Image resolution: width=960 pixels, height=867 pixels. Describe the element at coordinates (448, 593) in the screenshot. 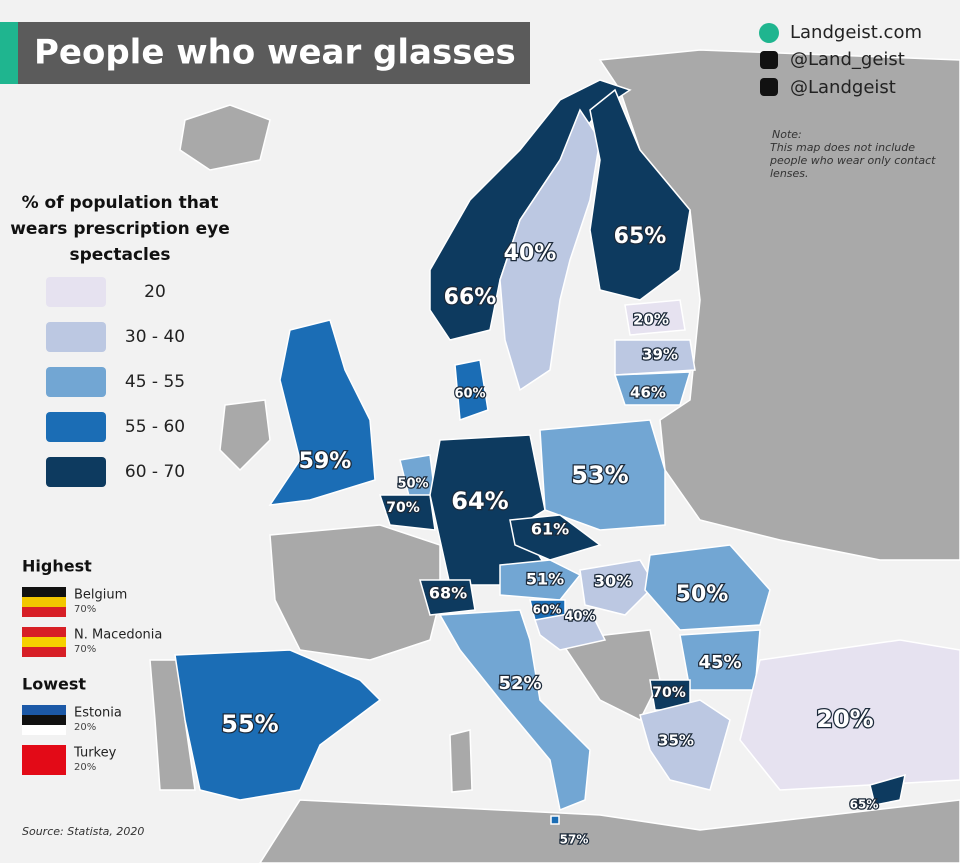

I see `country-label: 68%` at that location.